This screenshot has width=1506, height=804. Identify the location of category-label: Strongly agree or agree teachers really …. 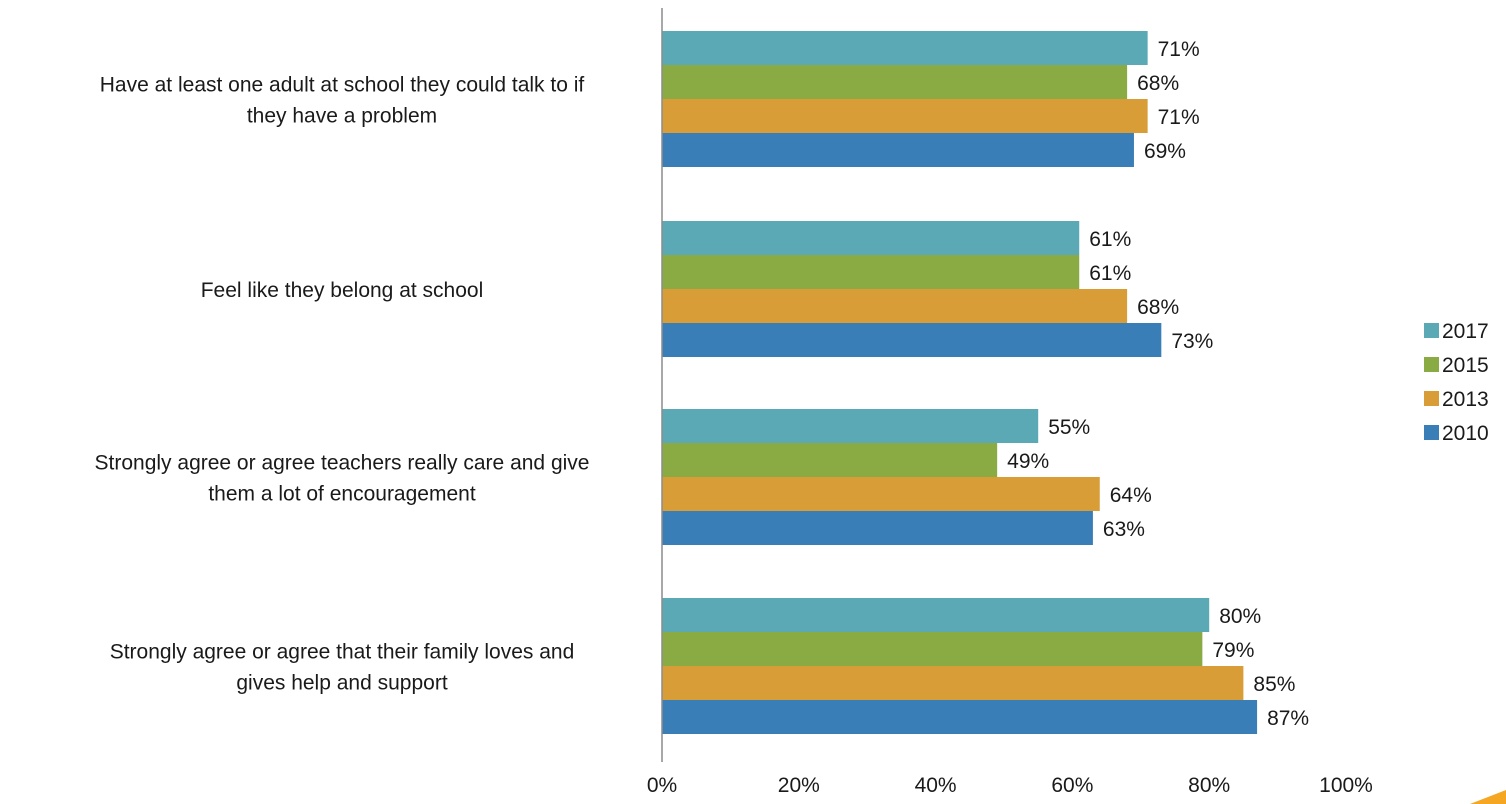
(342, 463).